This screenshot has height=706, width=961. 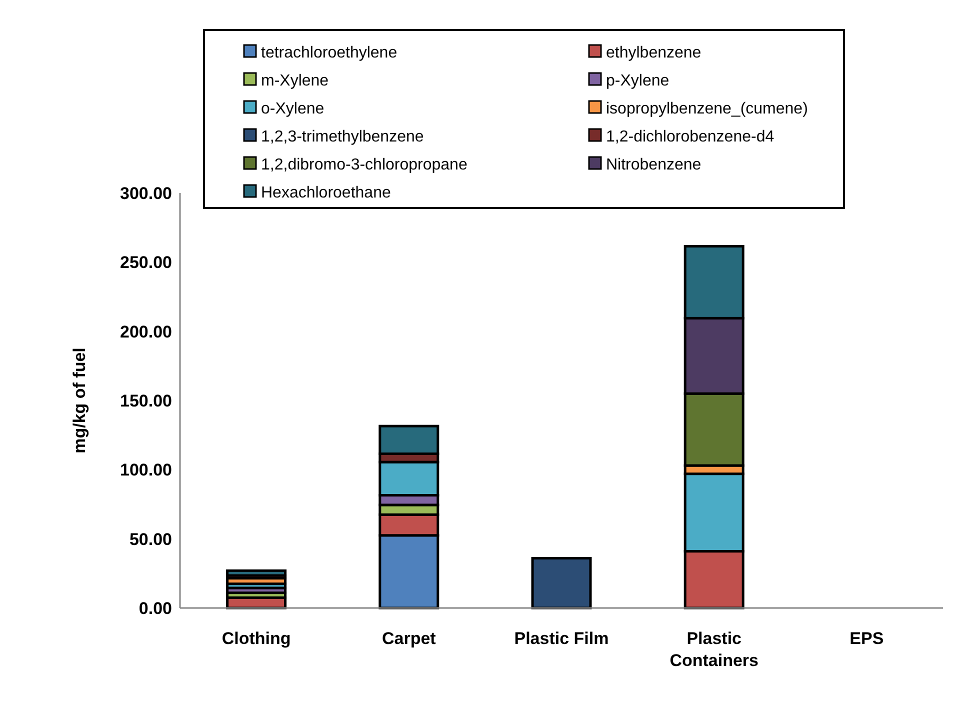 What do you see at coordinates (79, 401) in the screenshot?
I see `y-axis-title: mg/kg of fuel` at bounding box center [79, 401].